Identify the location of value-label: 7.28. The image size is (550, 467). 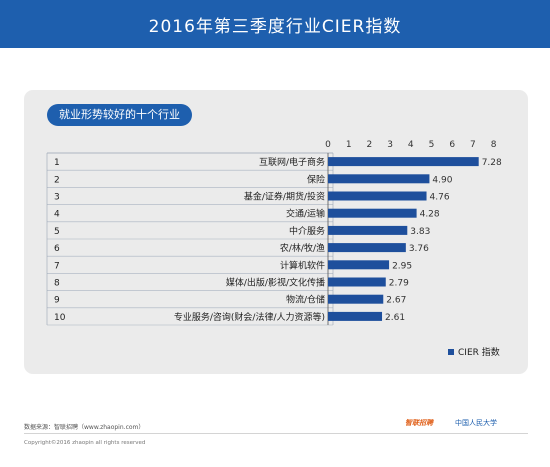
(492, 163).